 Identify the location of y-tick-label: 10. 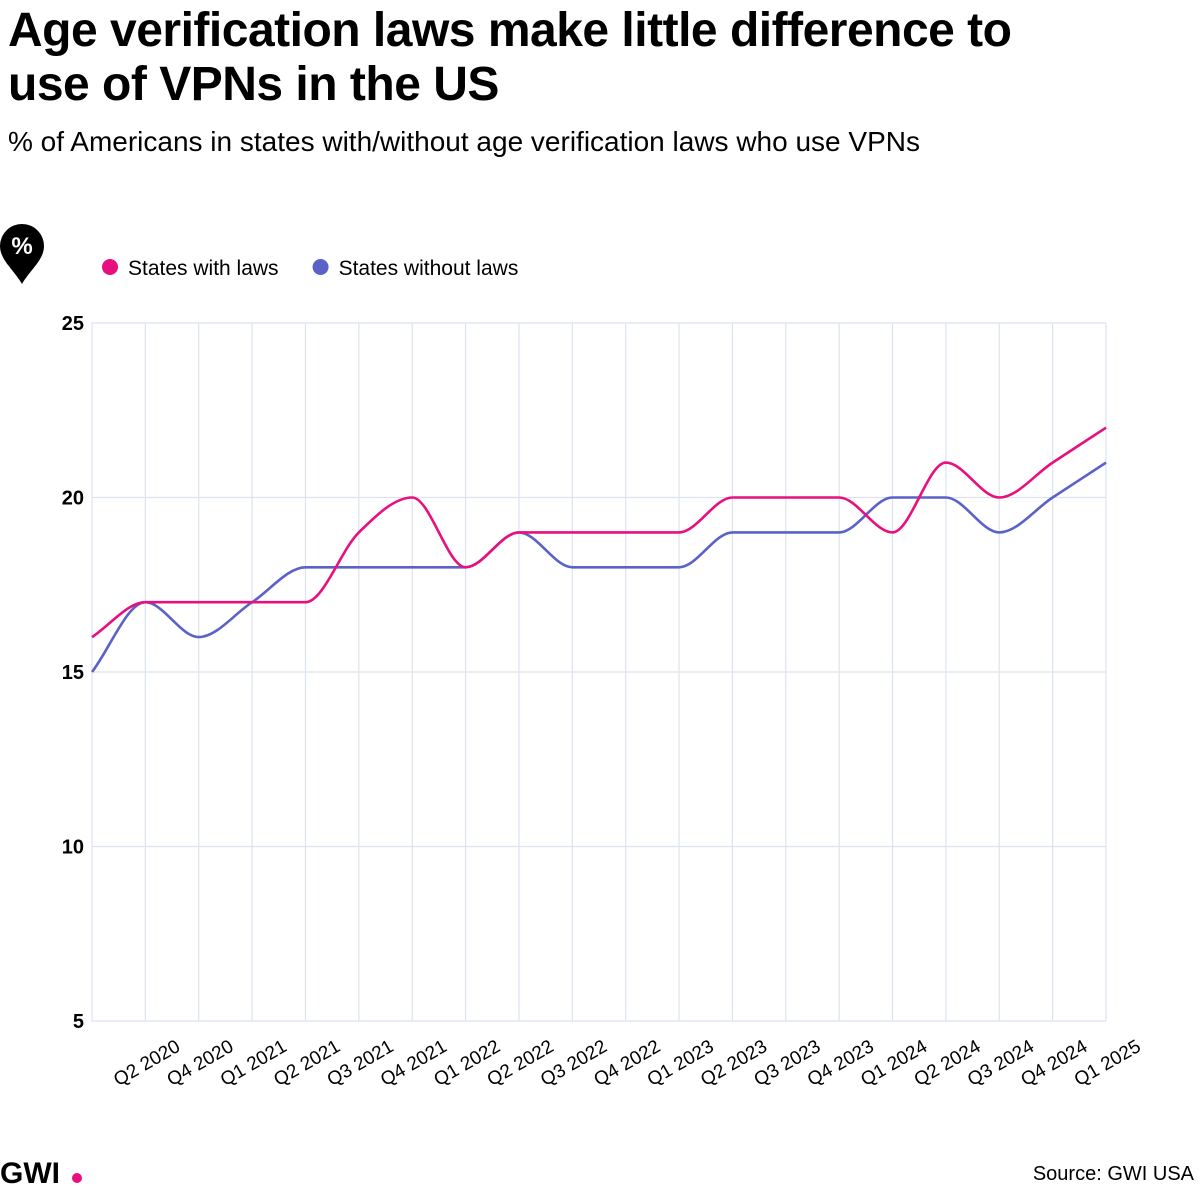
(73, 848).